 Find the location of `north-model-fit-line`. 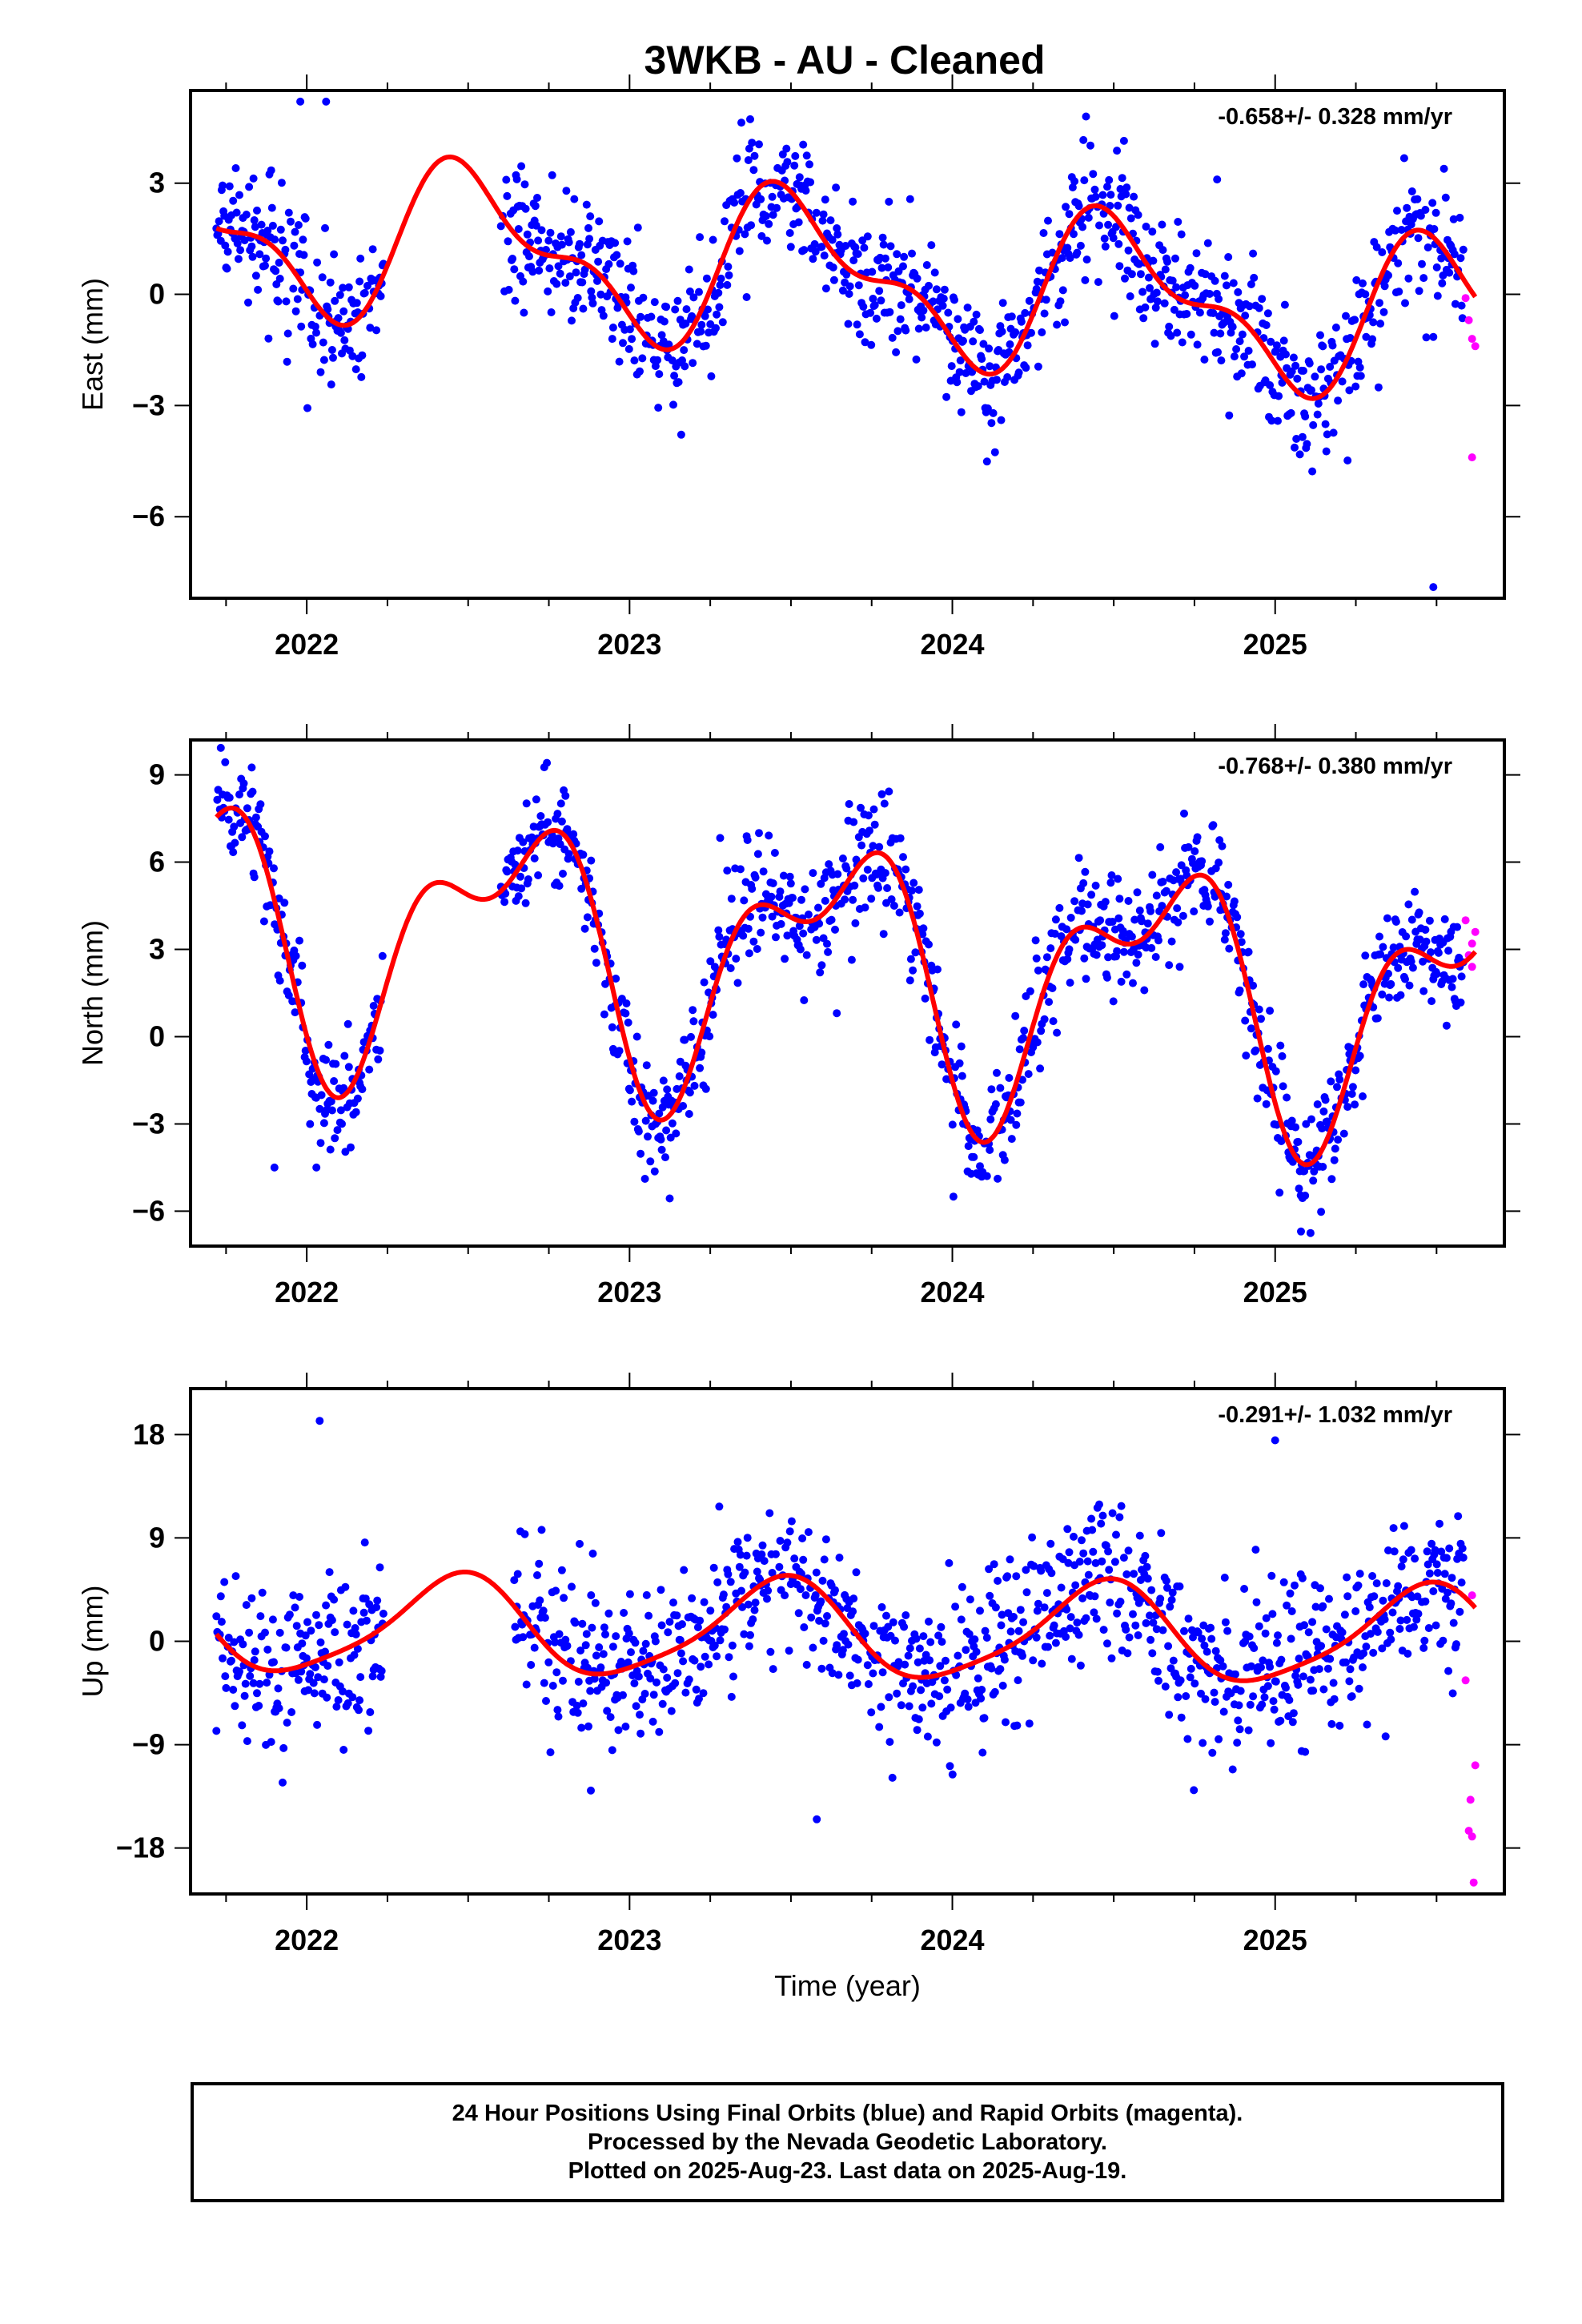

north-model-fit-line is located at coordinates (846, 987).